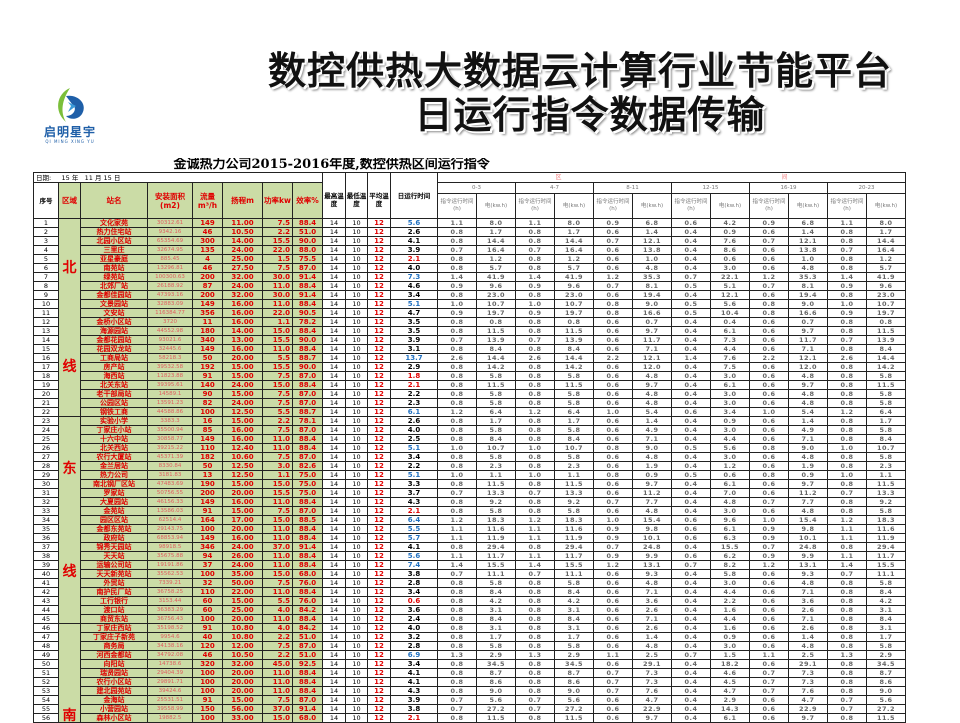  I want to click on electricity-value: 2.6, so click(808, 628).